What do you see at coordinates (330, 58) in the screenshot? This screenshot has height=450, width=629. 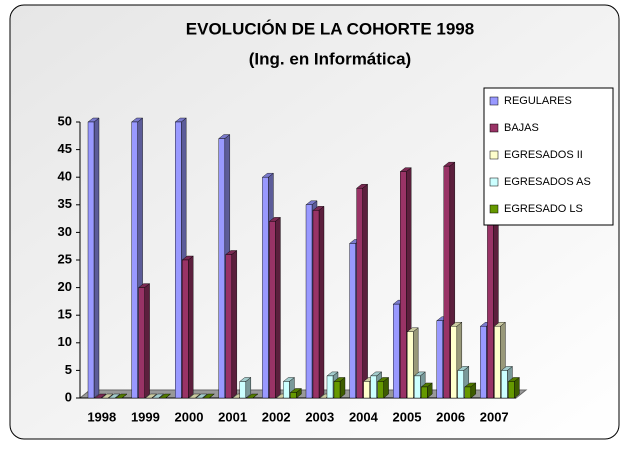 I see `chart-subtitle: (Ing. en Informática)` at bounding box center [330, 58].